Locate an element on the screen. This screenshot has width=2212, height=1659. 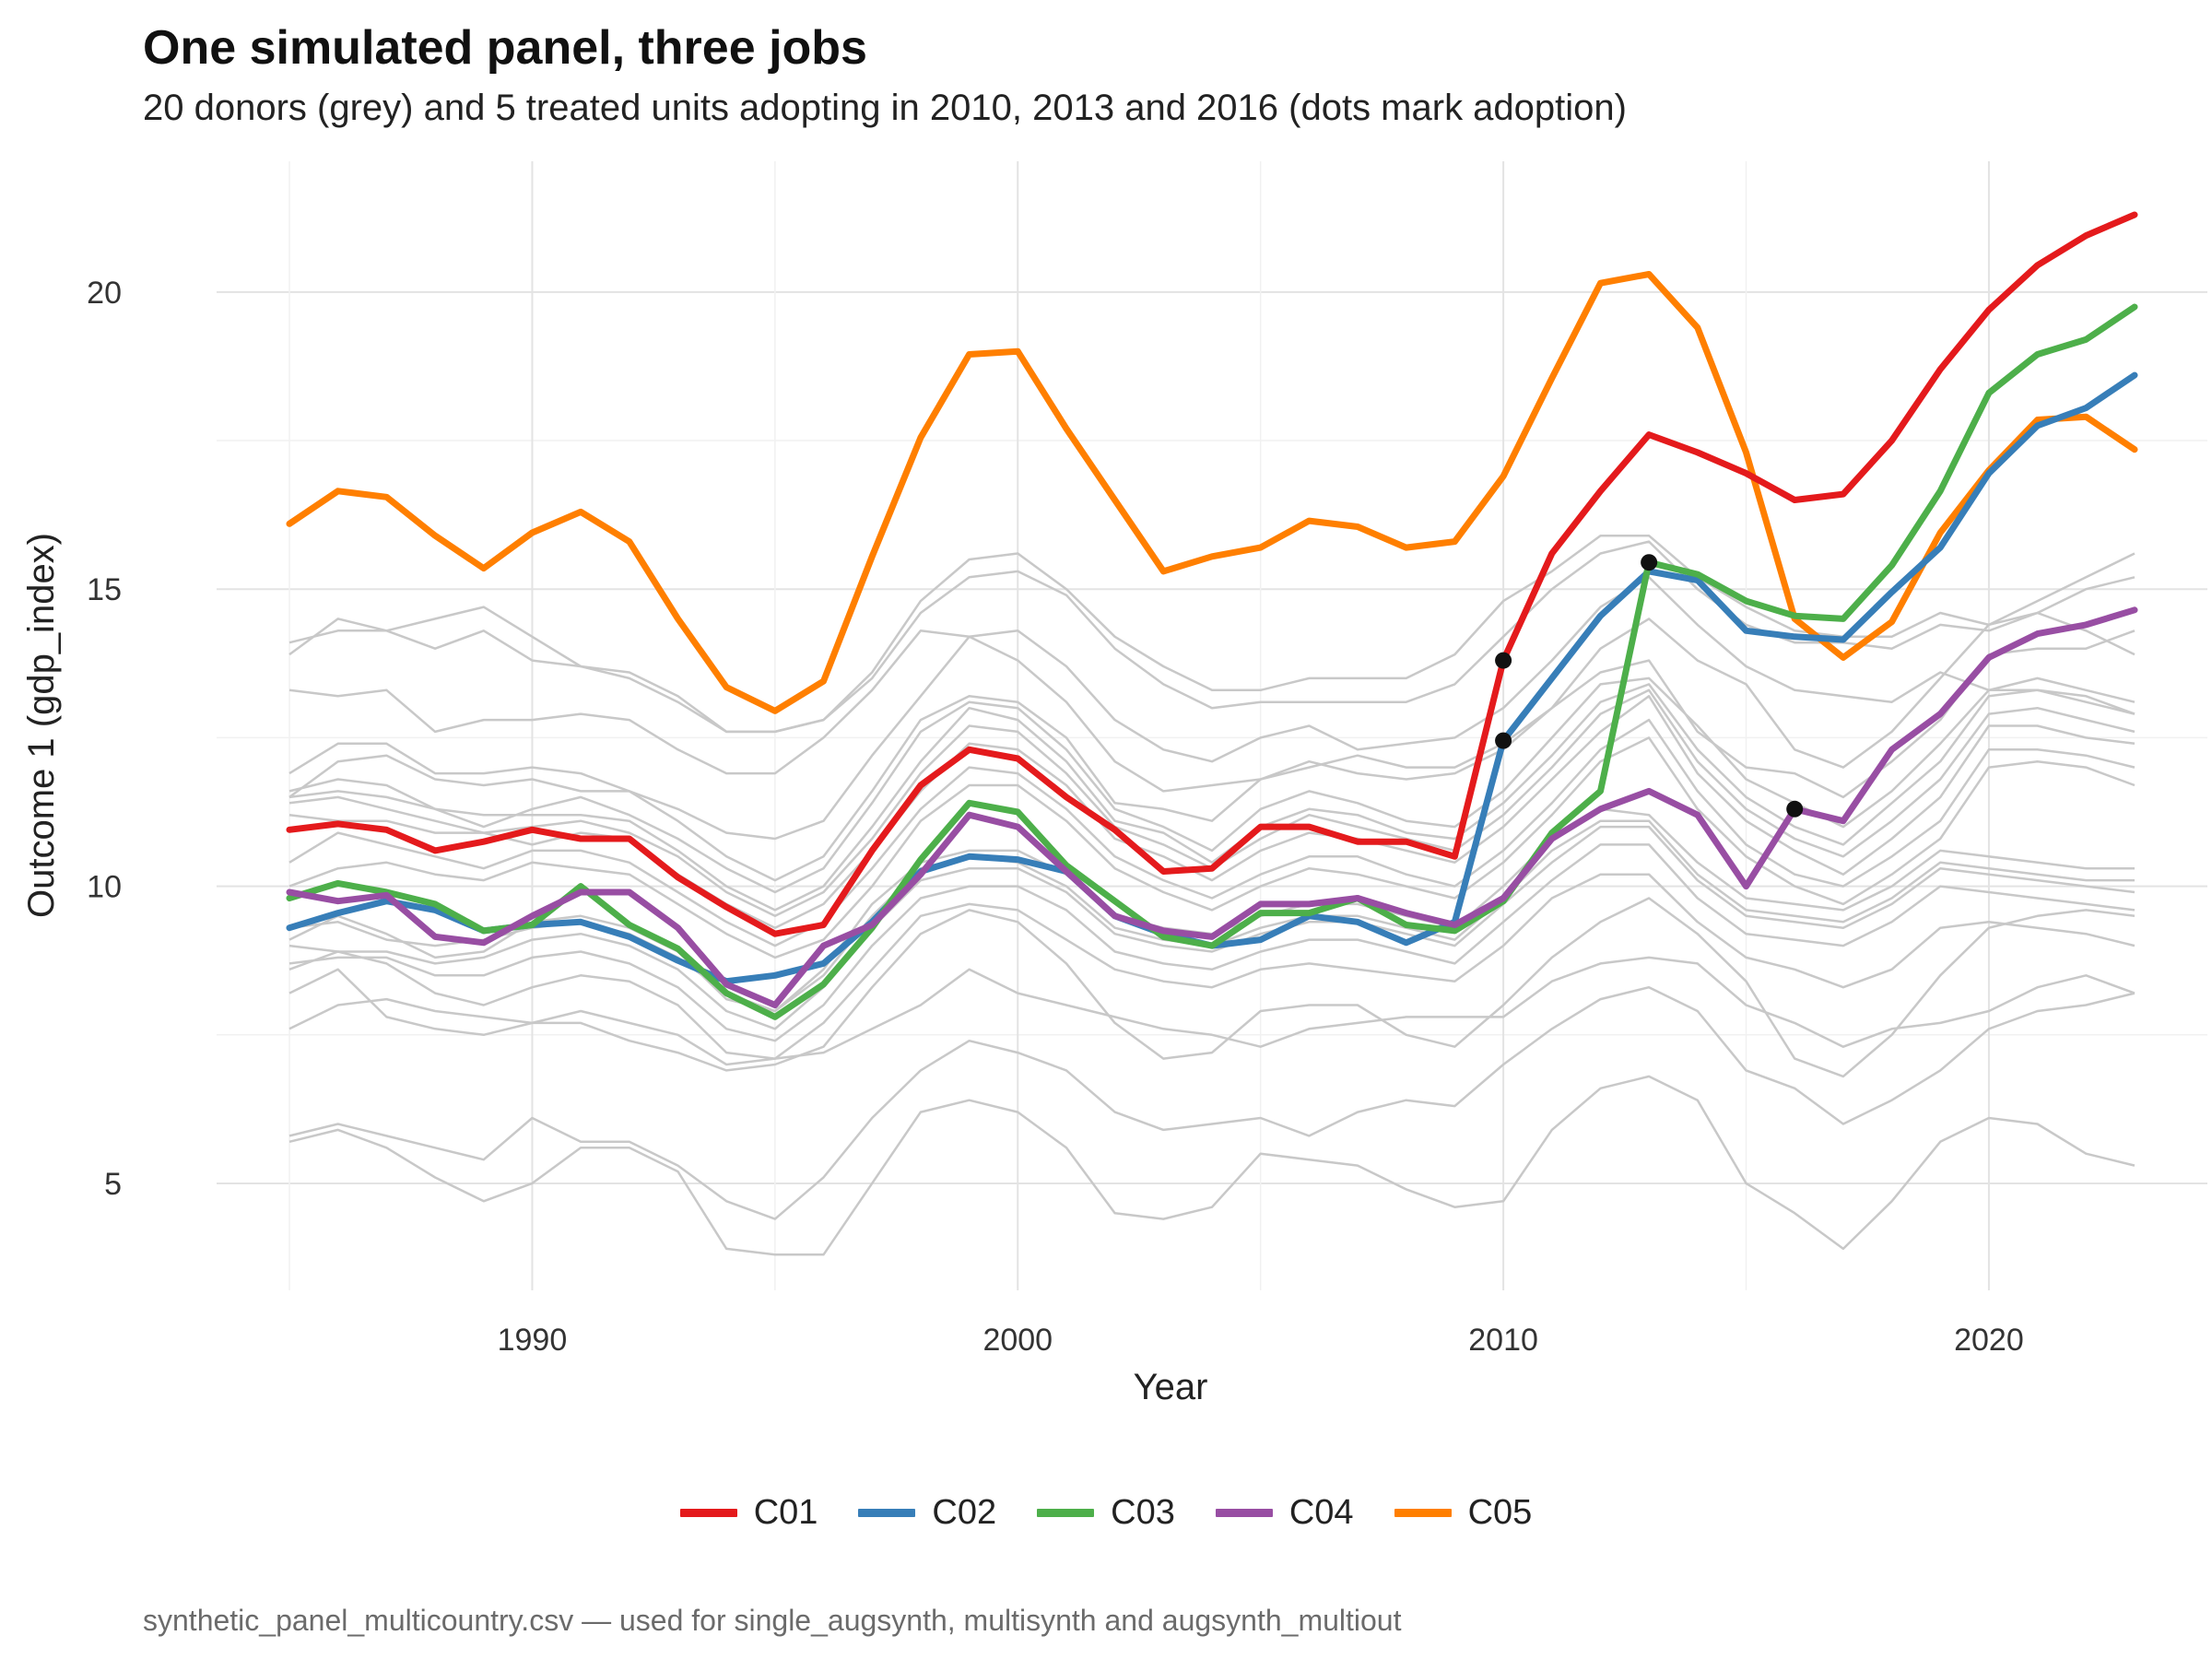
y-tick-label: 20 is located at coordinates (104, 293).